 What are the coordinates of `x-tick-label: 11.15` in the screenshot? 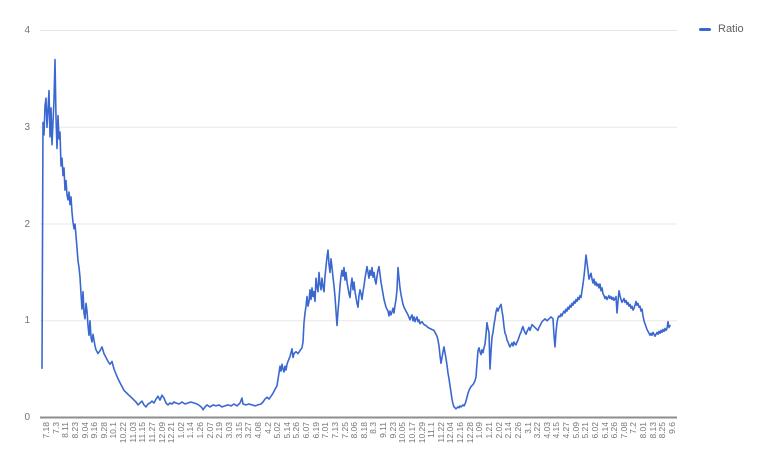 It's located at (142, 432).